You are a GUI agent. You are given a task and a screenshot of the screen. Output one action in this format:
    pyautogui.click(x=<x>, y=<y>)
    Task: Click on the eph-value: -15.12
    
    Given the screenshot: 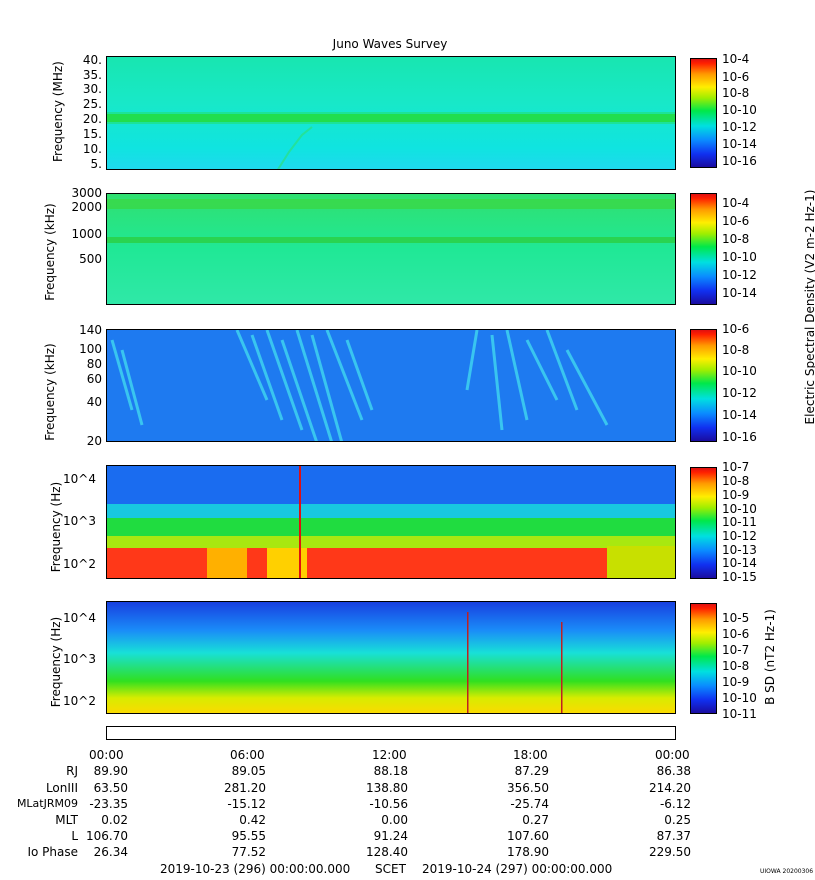 What is the action you would take?
    pyautogui.click(x=246, y=804)
    